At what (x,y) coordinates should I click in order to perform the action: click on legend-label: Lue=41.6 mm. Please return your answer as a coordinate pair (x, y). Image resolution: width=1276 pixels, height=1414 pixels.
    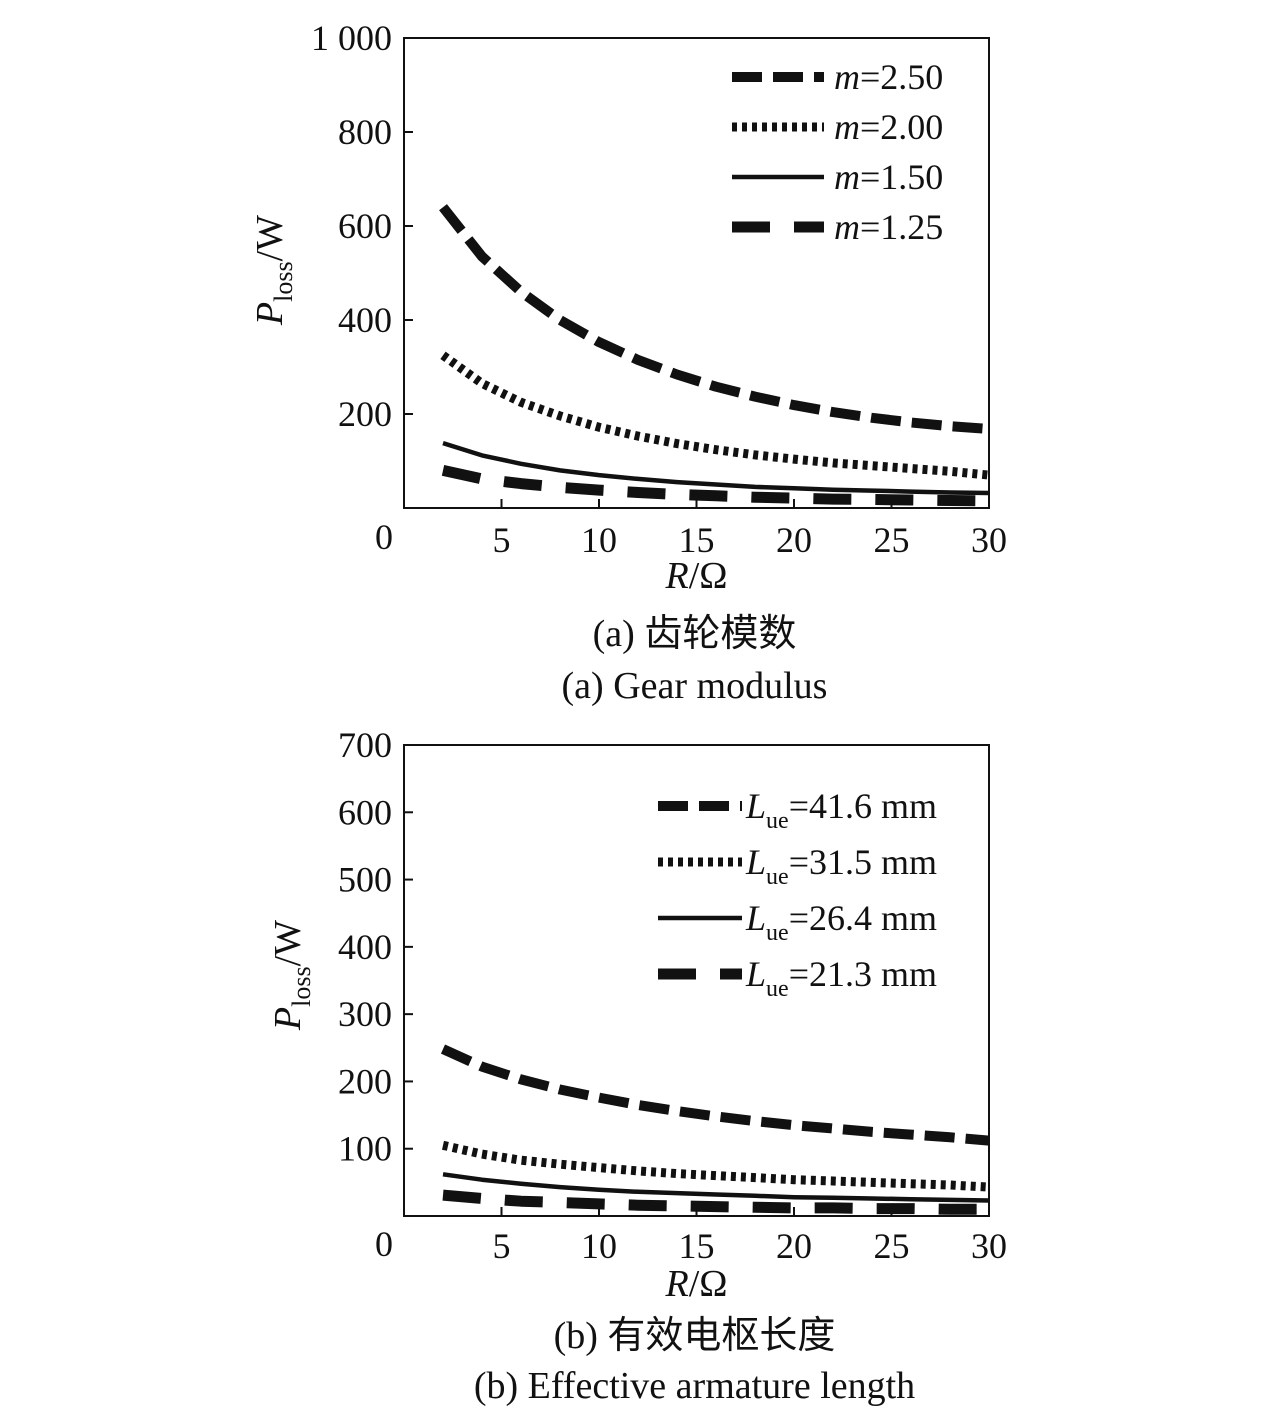
    Looking at the image, I should click on (841, 810).